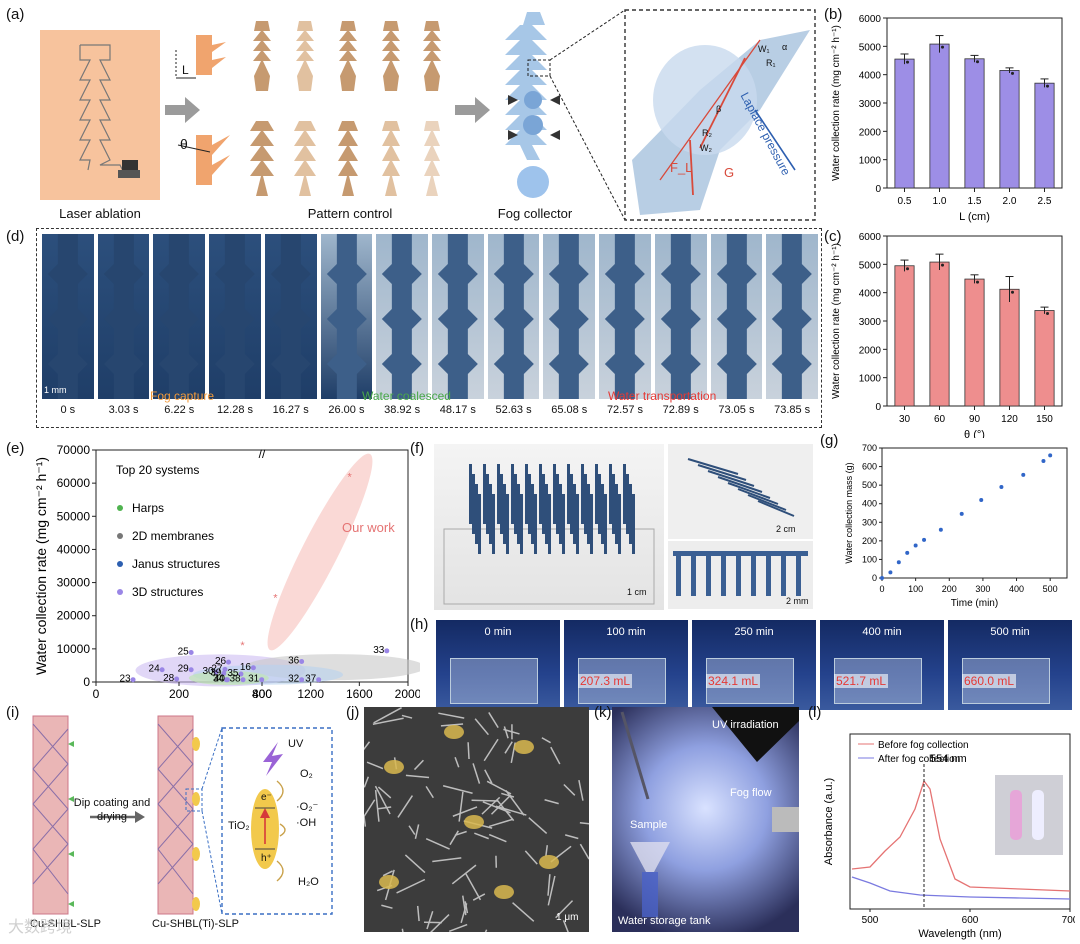  What do you see at coordinates (74, 649) in the screenshot?
I see `y-tick-label: 10000` at bounding box center [74, 649].